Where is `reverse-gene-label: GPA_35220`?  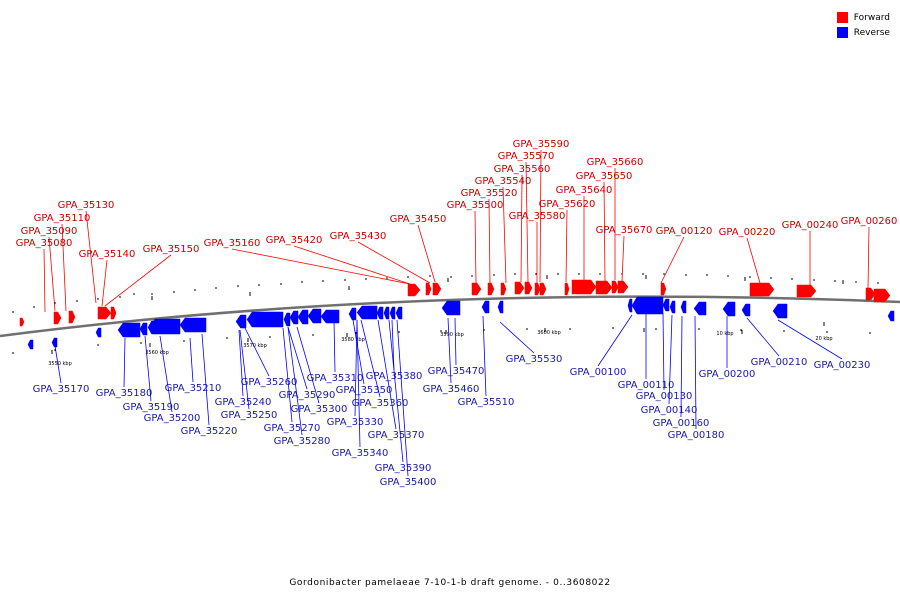 reverse-gene-label: GPA_35220 is located at coordinates (209, 431).